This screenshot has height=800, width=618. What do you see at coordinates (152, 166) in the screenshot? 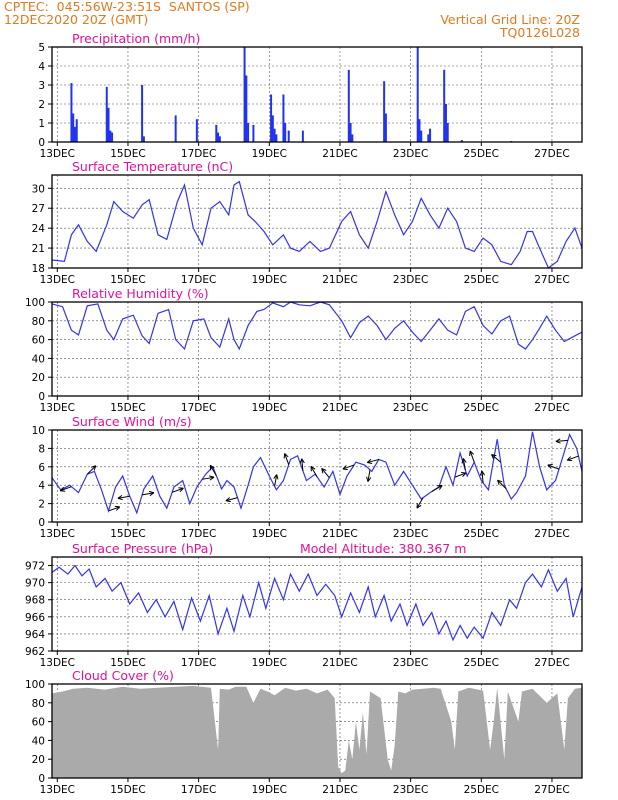
I see `panel-title: Surface Temperature (nC)` at bounding box center [152, 166].